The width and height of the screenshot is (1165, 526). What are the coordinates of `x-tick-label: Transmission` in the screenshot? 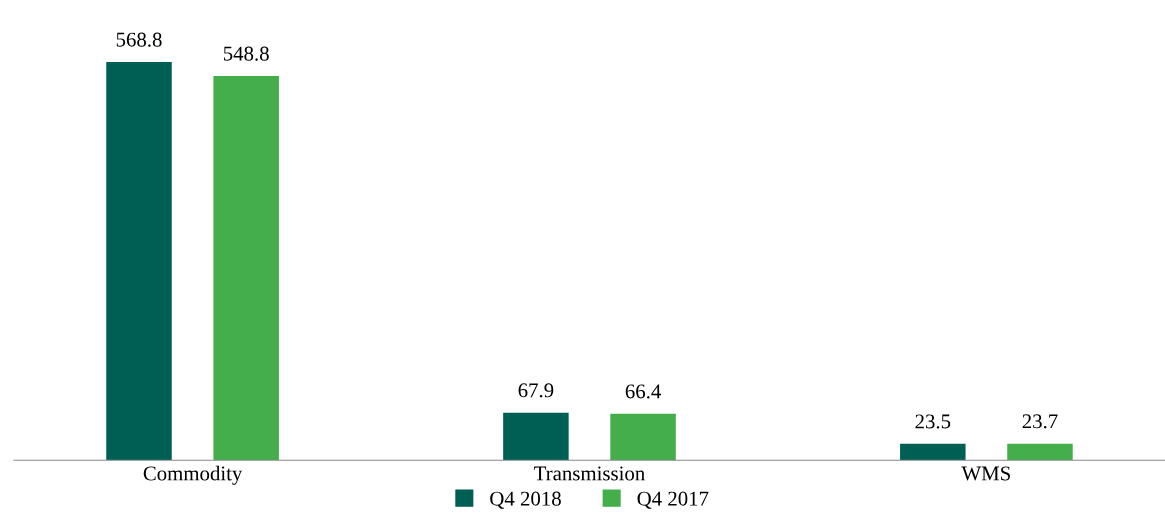 It's located at (589, 473).